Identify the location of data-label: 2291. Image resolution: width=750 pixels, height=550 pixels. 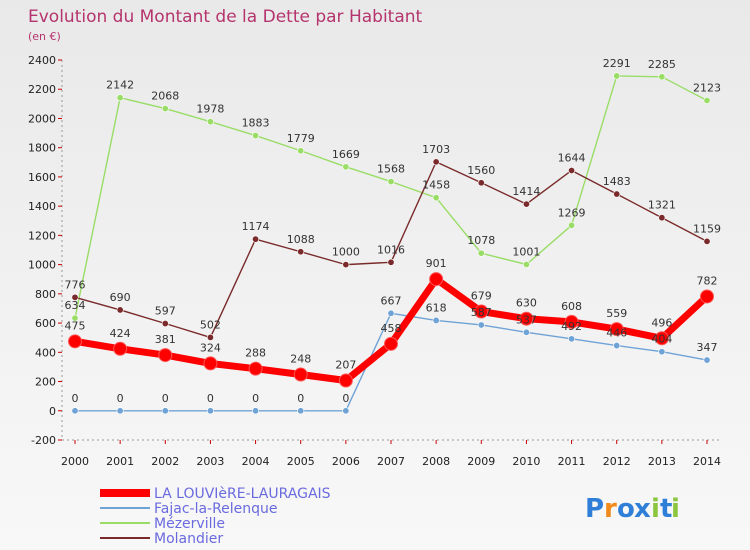
(617, 63).